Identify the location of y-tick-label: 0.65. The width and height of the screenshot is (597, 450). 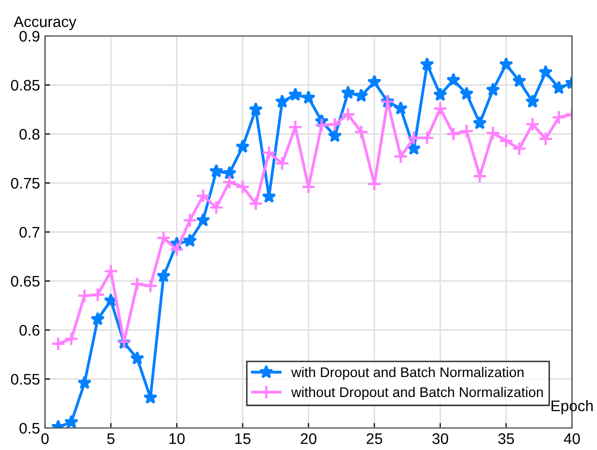
(25, 281).